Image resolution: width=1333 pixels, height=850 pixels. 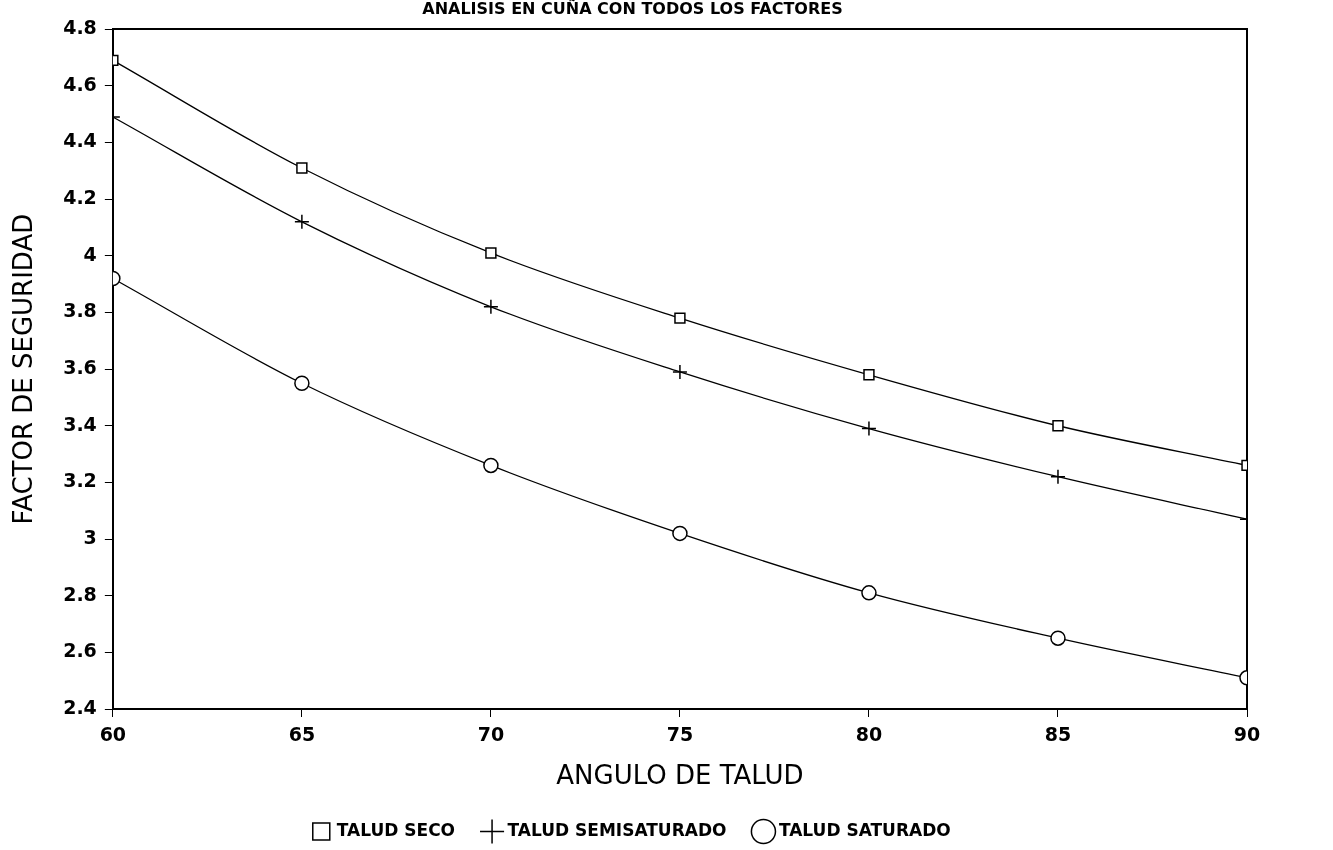 I want to click on y-axis-title: FACTOR DE SEGURIDAD, so click(x=23, y=369).